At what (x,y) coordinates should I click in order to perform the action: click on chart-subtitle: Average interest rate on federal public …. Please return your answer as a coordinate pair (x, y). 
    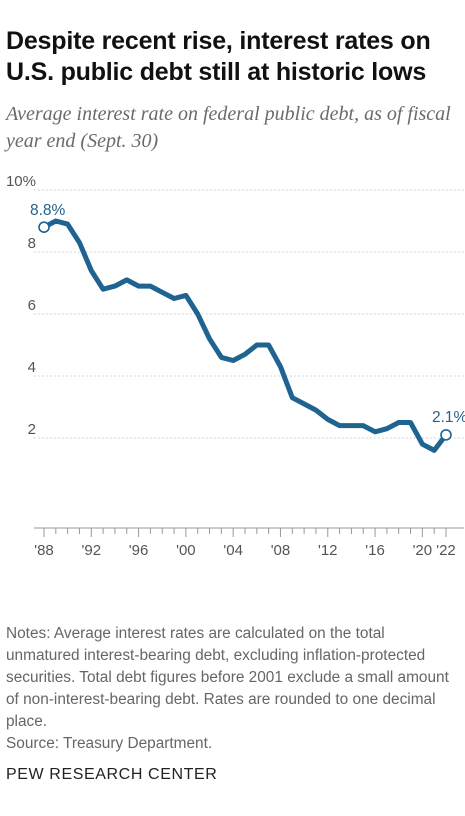
    Looking at the image, I should click on (228, 127).